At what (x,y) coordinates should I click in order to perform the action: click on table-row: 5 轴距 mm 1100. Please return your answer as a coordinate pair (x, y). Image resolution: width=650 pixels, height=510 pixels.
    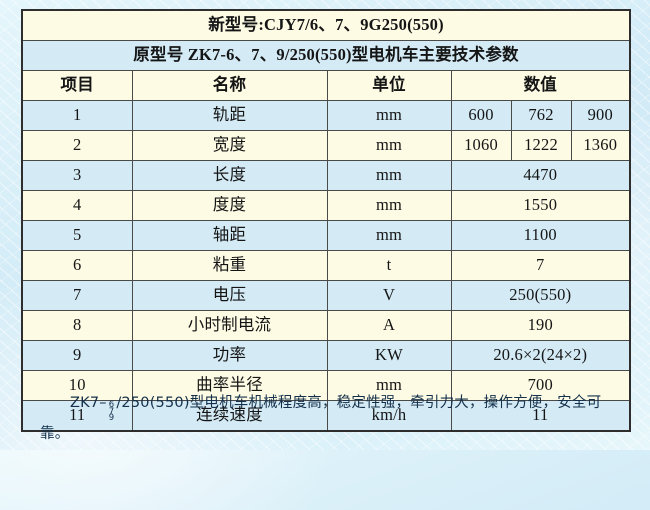
    Looking at the image, I should click on (326, 235).